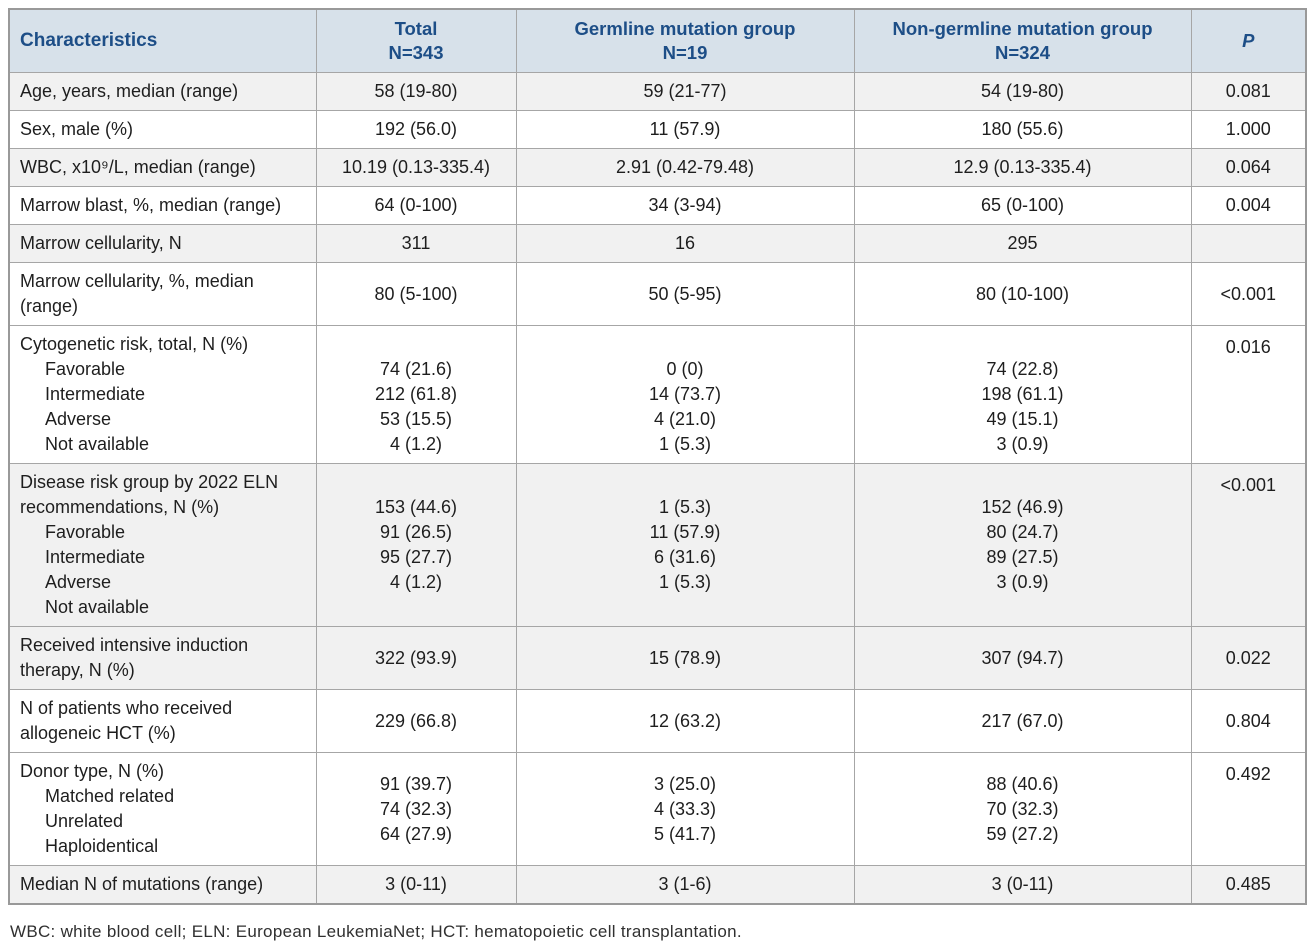 The height and width of the screenshot is (951, 1313). I want to click on total-cell: 322 (93.9), so click(416, 658).